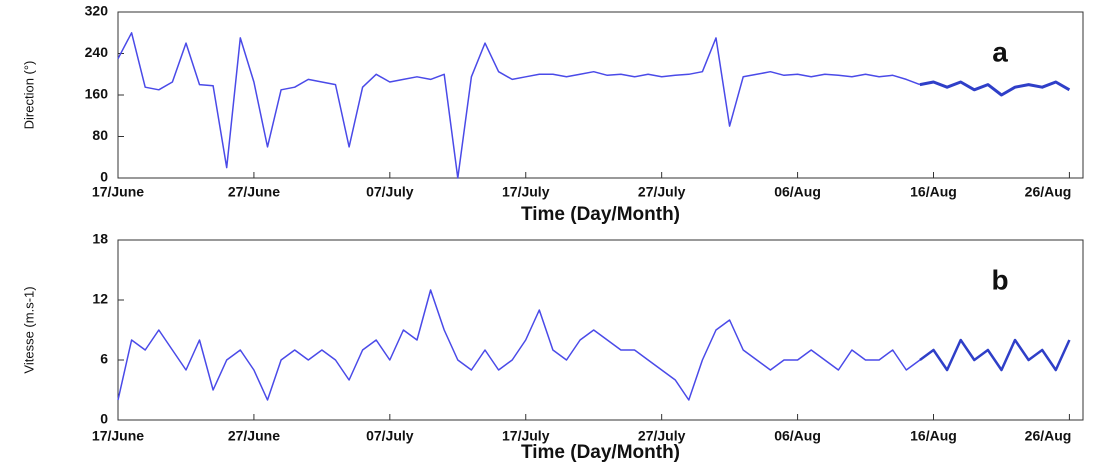 The width and height of the screenshot is (1093, 472). I want to click on y-tick-label: 12, so click(100, 299).